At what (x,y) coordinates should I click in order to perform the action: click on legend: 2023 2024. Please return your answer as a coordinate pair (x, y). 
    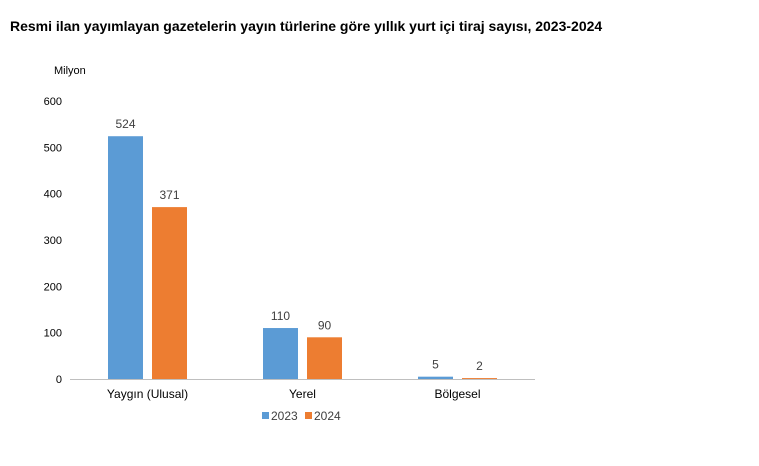
    Looking at the image, I should click on (301, 416).